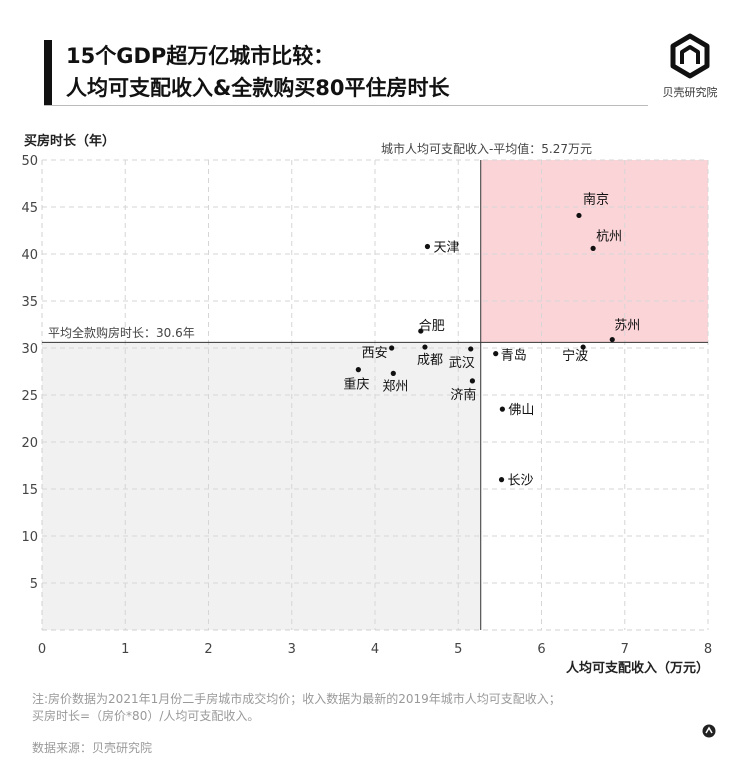 Image resolution: width=750 pixels, height=770 pixels. What do you see at coordinates (463, 395) in the screenshot?
I see `point-label: 济南` at bounding box center [463, 395].